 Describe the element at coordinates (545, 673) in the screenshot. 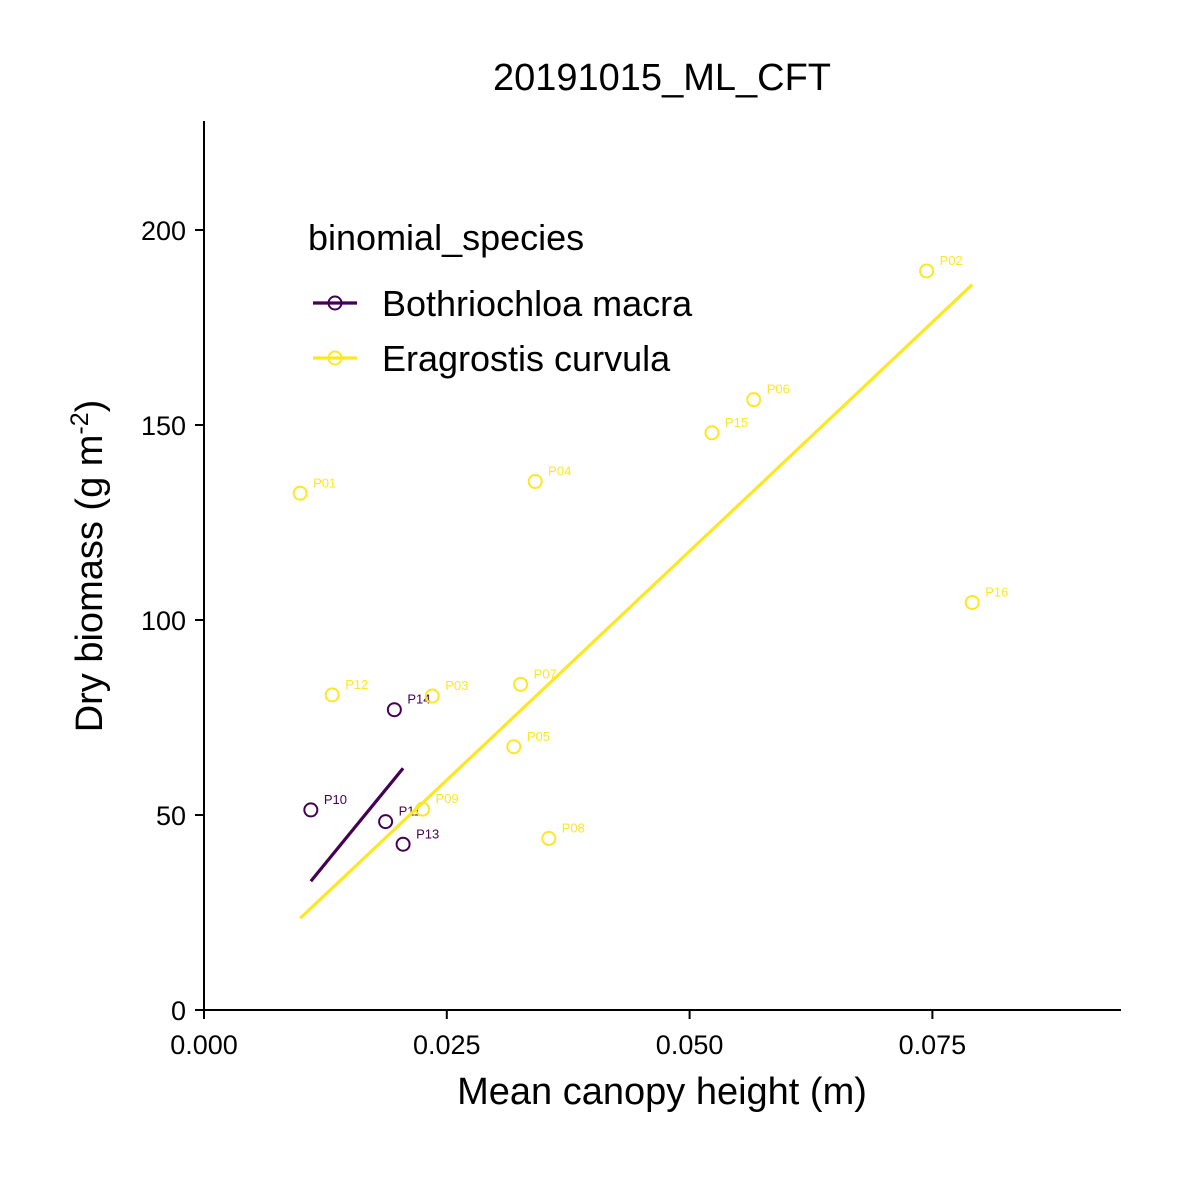

I see `point-label: P07` at that location.